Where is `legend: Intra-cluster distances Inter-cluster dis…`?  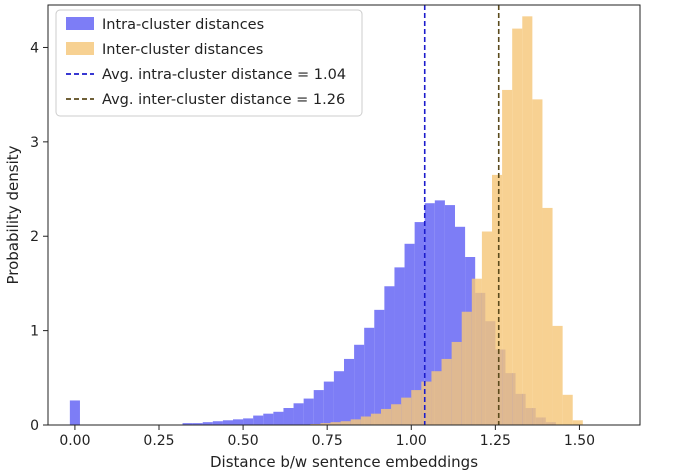 legend: Intra-cluster distances Inter-cluster dis… is located at coordinates (209, 63).